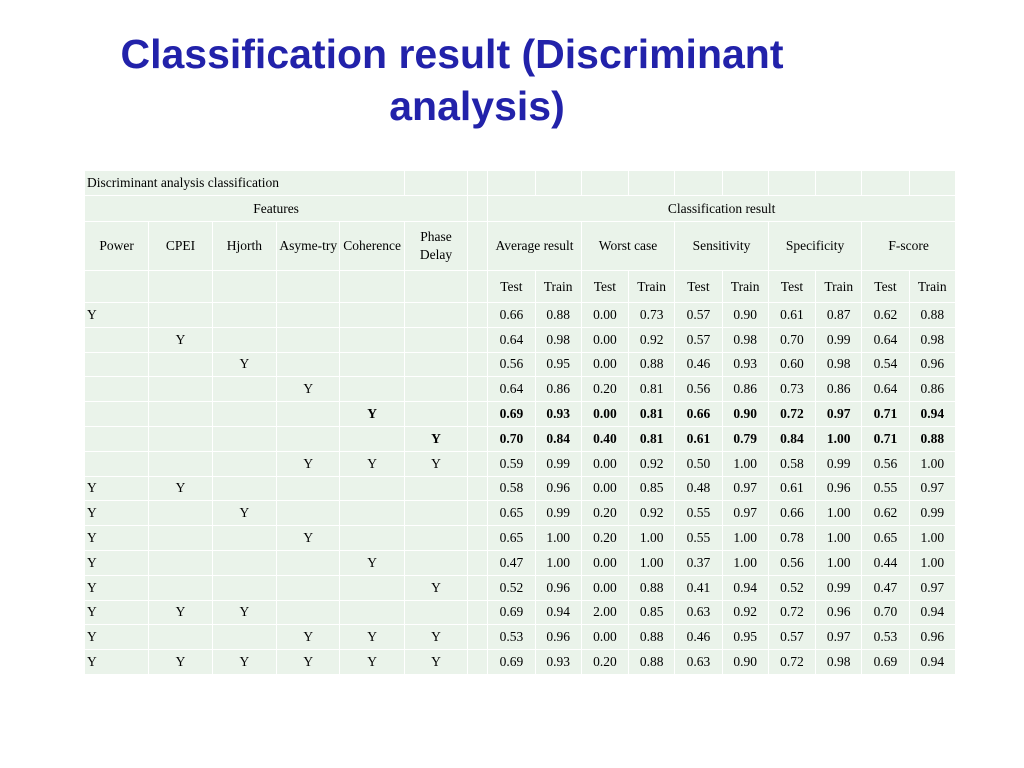 This screenshot has width=1024, height=768. I want to click on metric-value-cell: 0.44, so click(886, 563).